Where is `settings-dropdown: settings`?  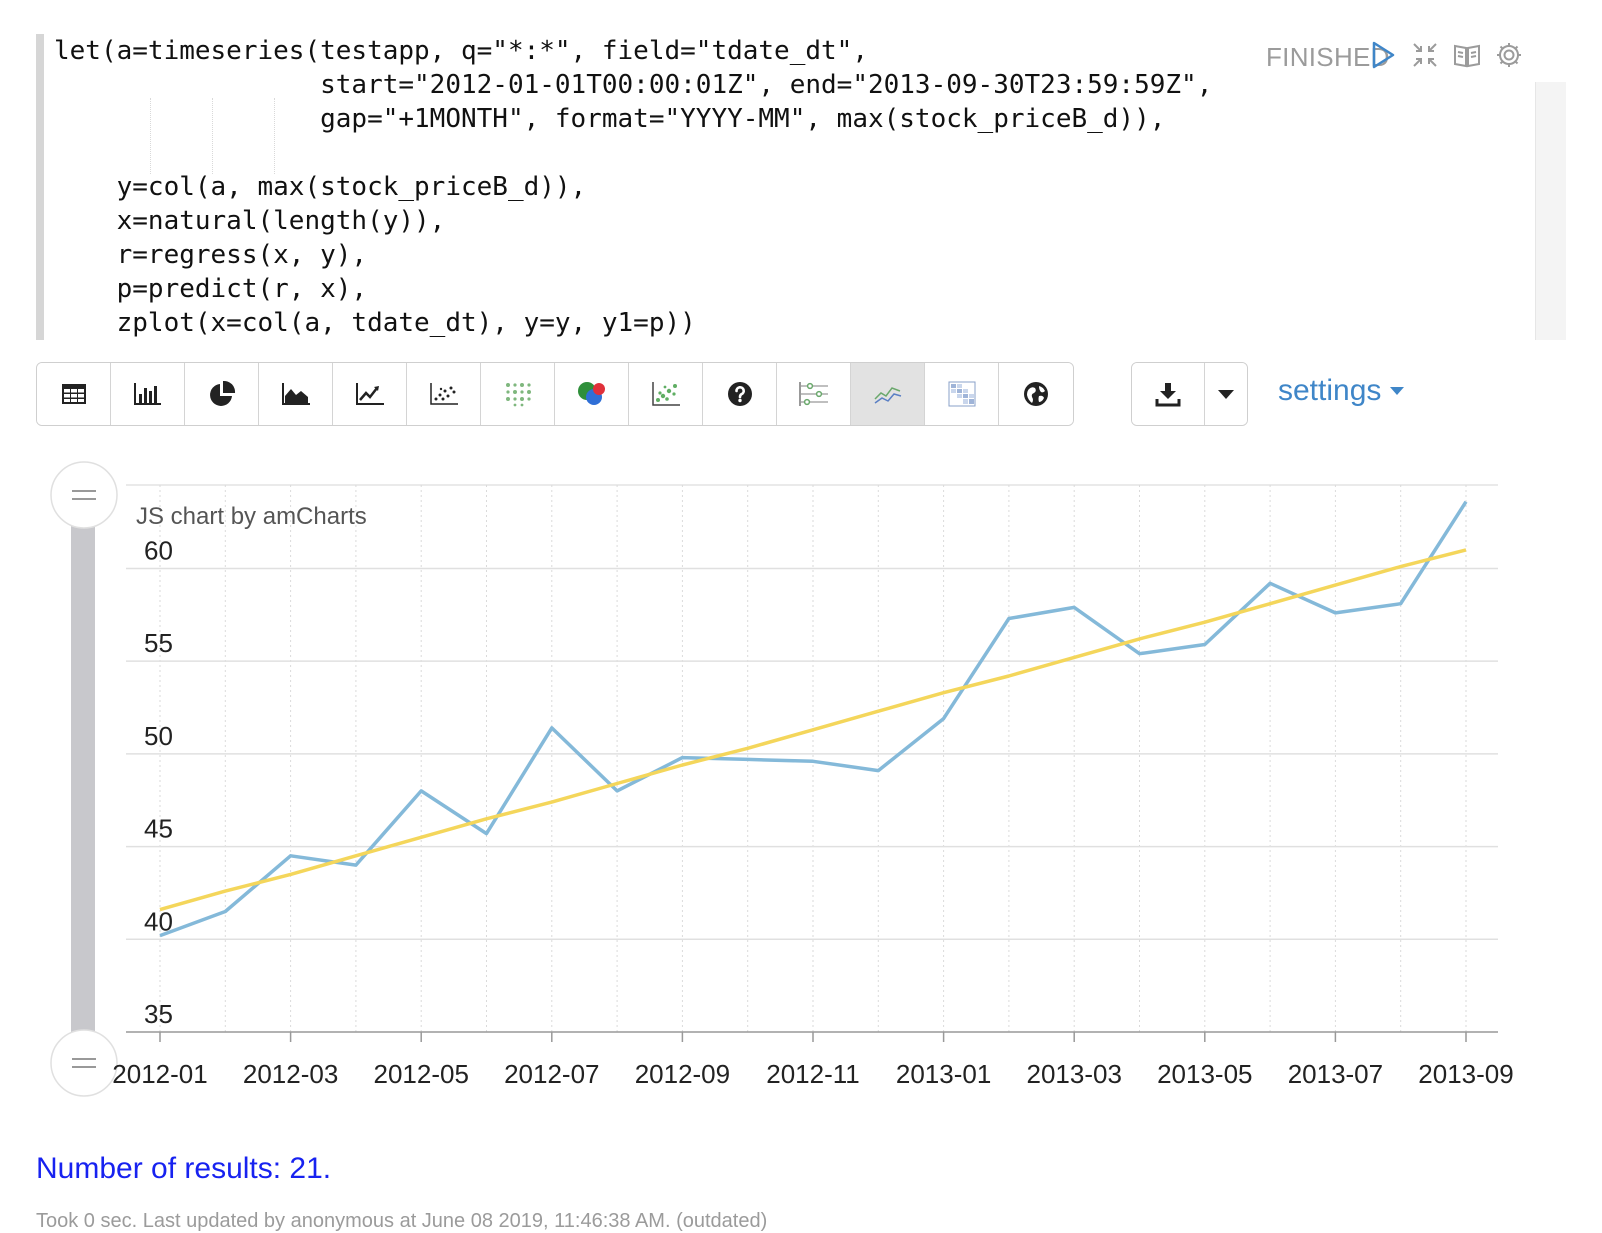 settings-dropdown: settings is located at coordinates (1341, 391).